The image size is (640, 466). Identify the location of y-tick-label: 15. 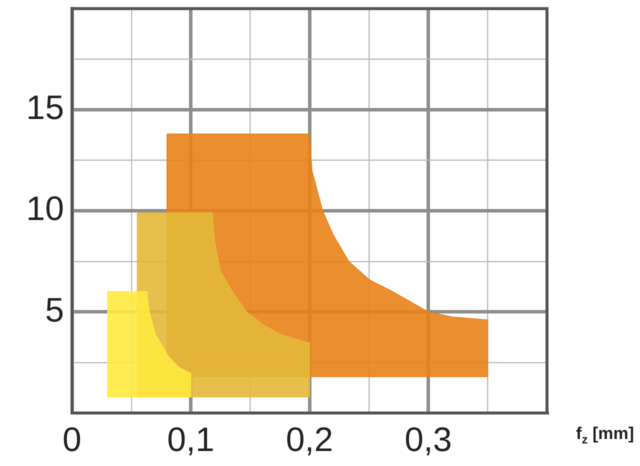
(45, 108).